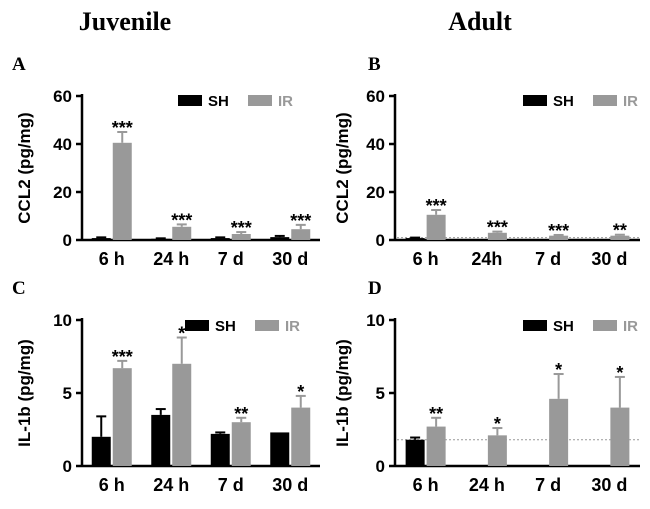 This screenshot has height=509, width=650. Describe the element at coordinates (19, 288) in the screenshot. I see `panel-letter-c: C` at that location.